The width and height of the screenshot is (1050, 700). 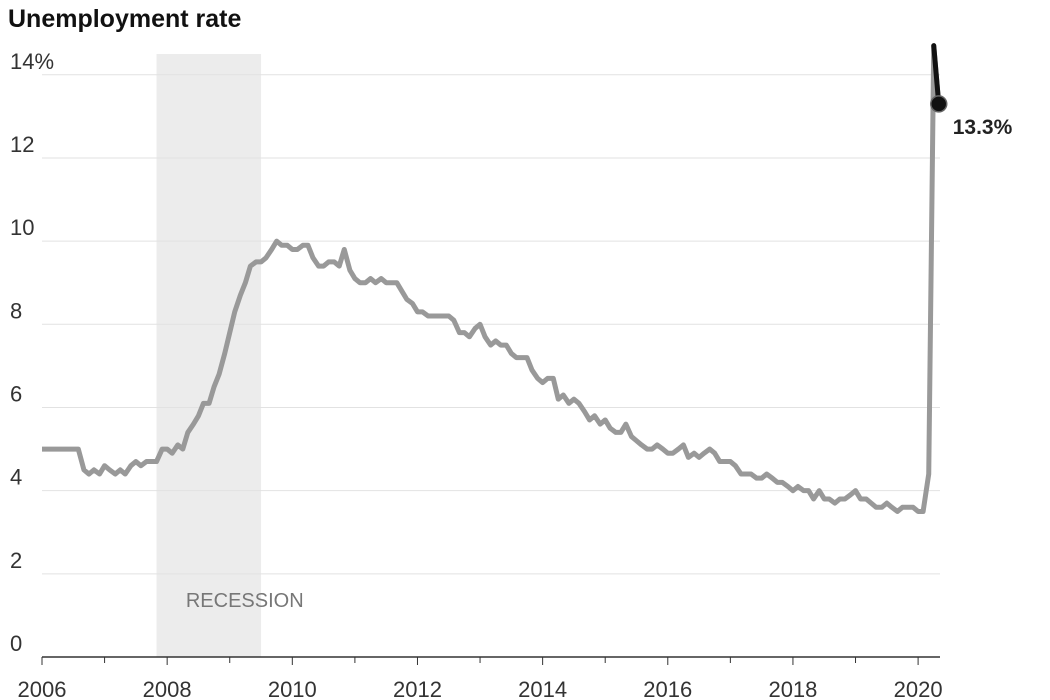 I want to click on y-tick-label: 12, so click(x=22, y=144).